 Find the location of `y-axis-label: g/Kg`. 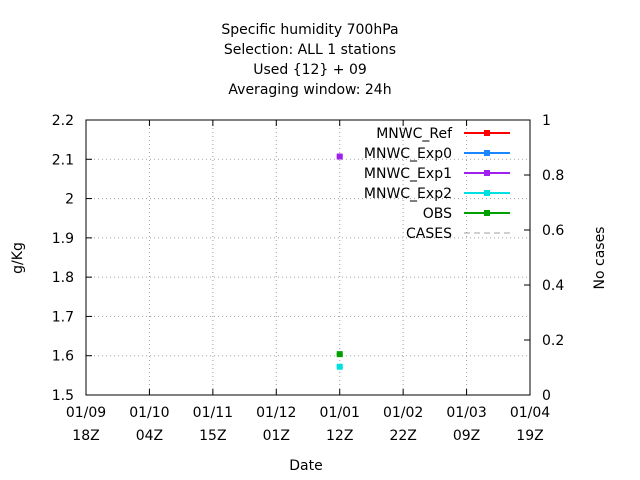

y-axis-label: g/Kg is located at coordinates (18, 258).